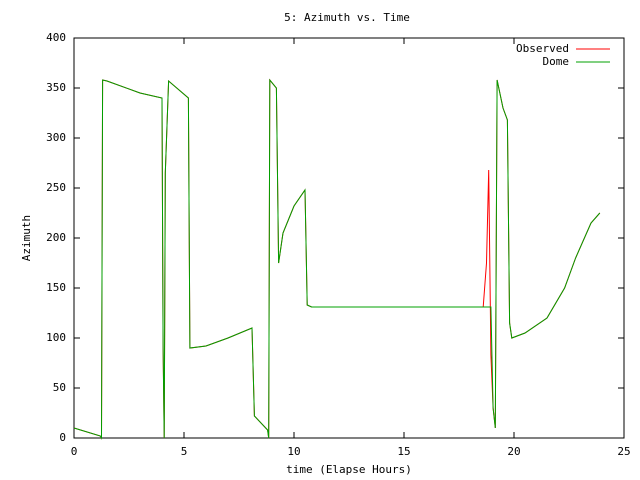 The height and width of the screenshot is (480, 640). What do you see at coordinates (26, 238) in the screenshot?
I see `y-axis-label: Azimuth` at bounding box center [26, 238].